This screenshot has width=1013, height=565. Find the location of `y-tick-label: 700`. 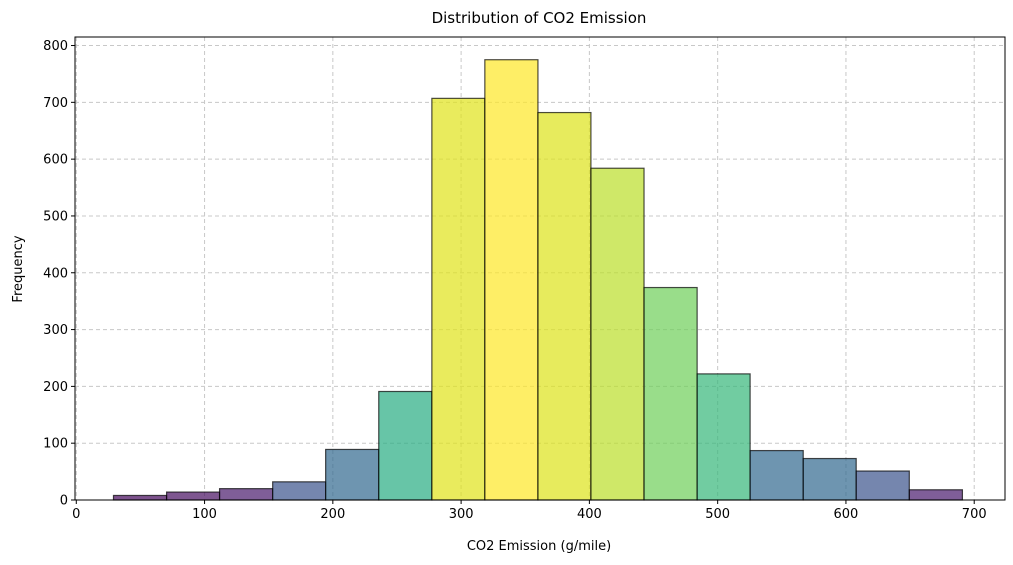

y-tick-label: 700 is located at coordinates (55, 103).